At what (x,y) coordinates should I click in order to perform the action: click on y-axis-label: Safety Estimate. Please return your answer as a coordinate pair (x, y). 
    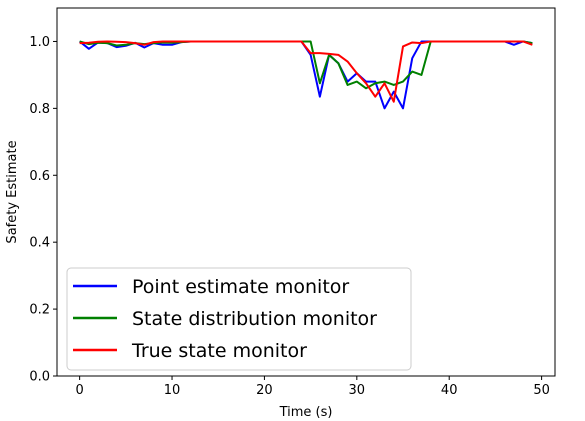
    Looking at the image, I should click on (12, 191).